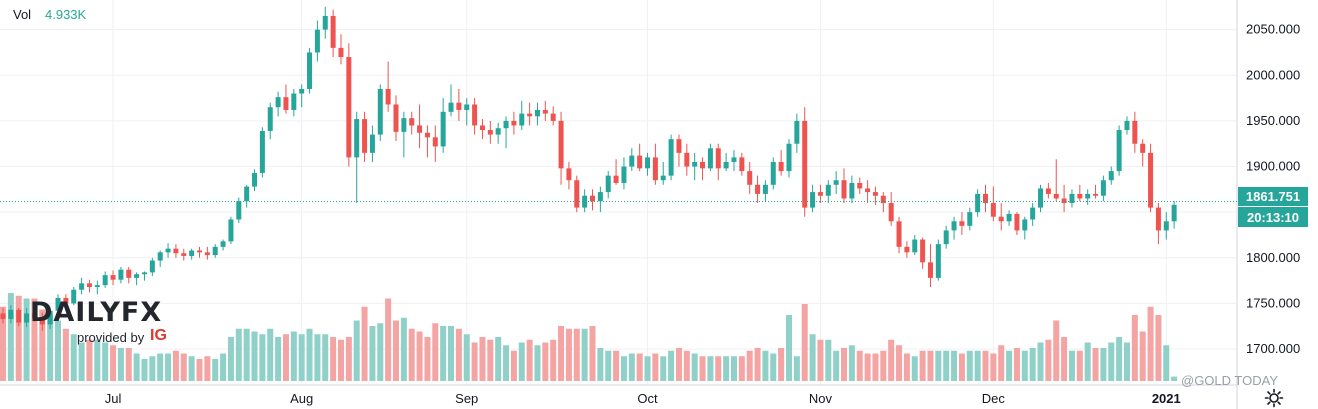  Describe the element at coordinates (821, 398) in the screenshot. I see `time-tick-label: Nov` at that location.